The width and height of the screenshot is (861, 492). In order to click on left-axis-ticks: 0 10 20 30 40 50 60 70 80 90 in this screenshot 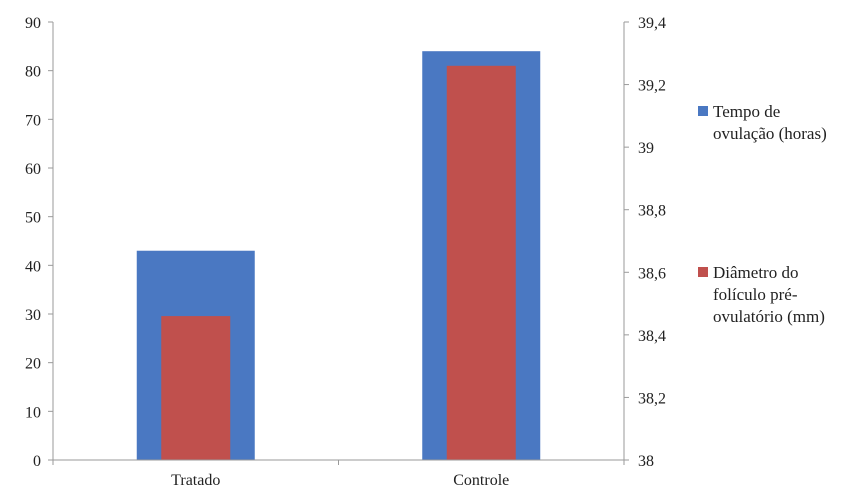, I will do `click(39, 242)`.